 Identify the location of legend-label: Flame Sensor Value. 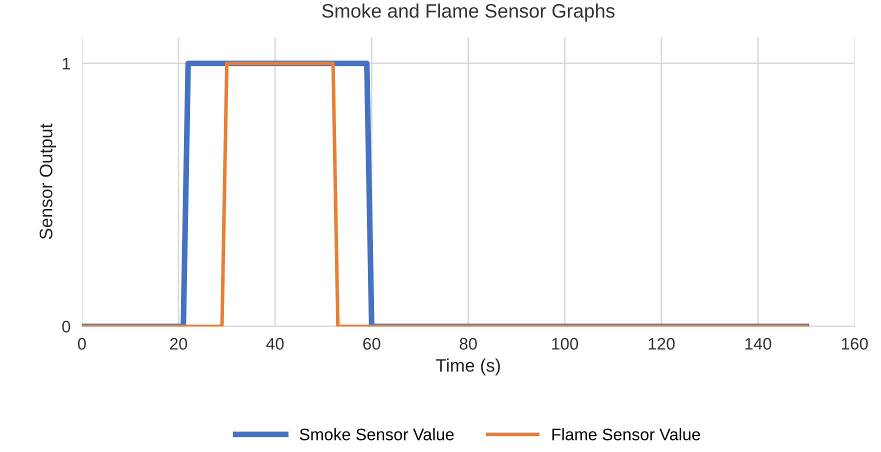
(626, 434).